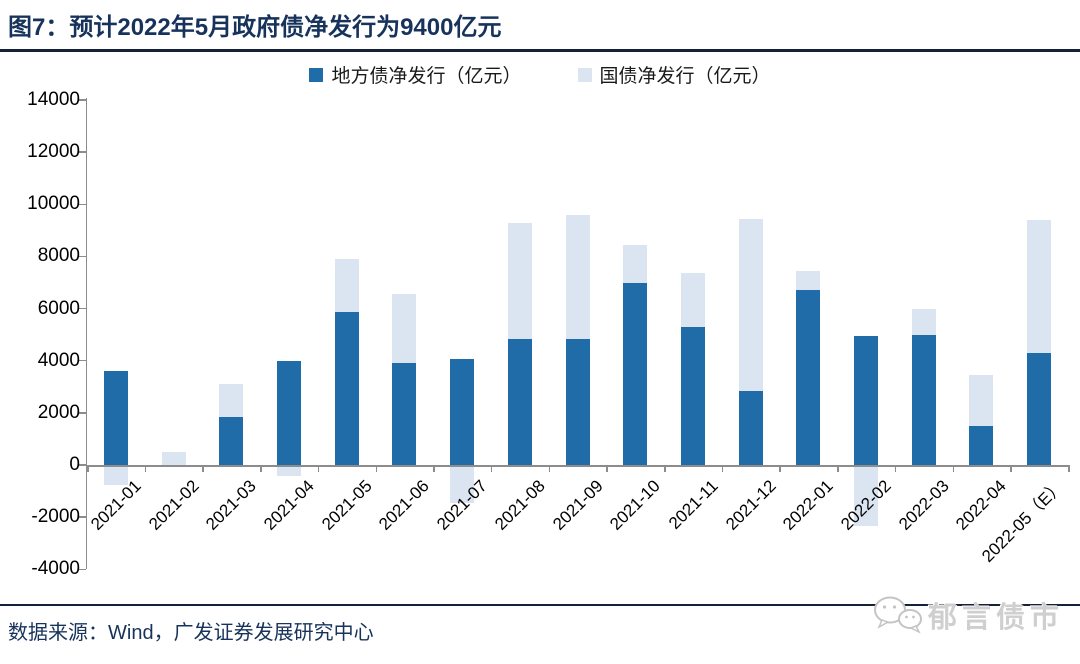 The image size is (1080, 664). What do you see at coordinates (540, 50) in the screenshot?
I see `title-divider` at bounding box center [540, 50].